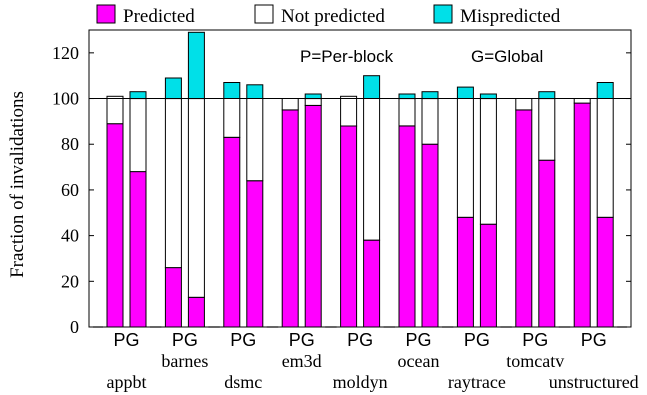 This screenshot has width=647, height=395. Describe the element at coordinates (159, 16) in the screenshot. I see `legend-label-predicted: Predicted` at that location.